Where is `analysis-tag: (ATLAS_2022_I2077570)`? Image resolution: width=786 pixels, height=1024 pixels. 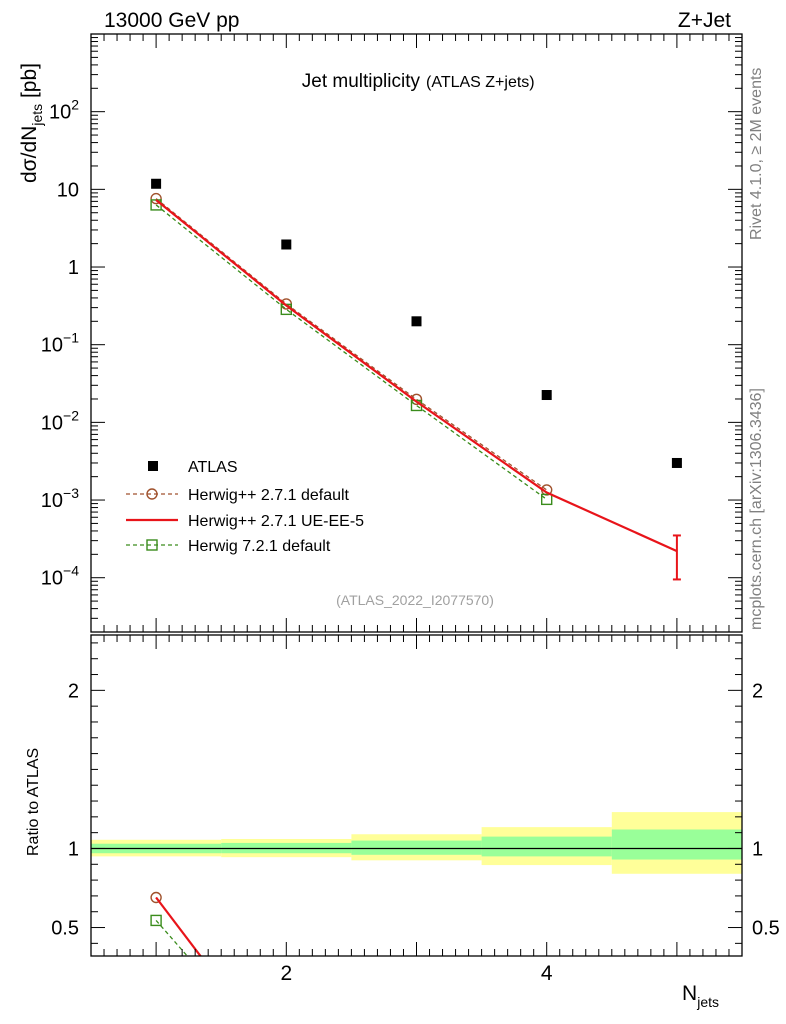
analysis-tag: (ATLAS_2022_I2077570) is located at coordinates (415, 600).